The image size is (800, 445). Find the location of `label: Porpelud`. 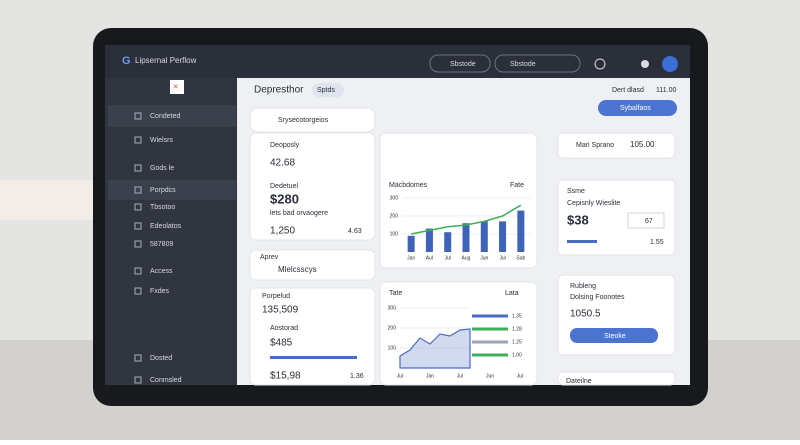

label: Porpelud is located at coordinates (276, 296).